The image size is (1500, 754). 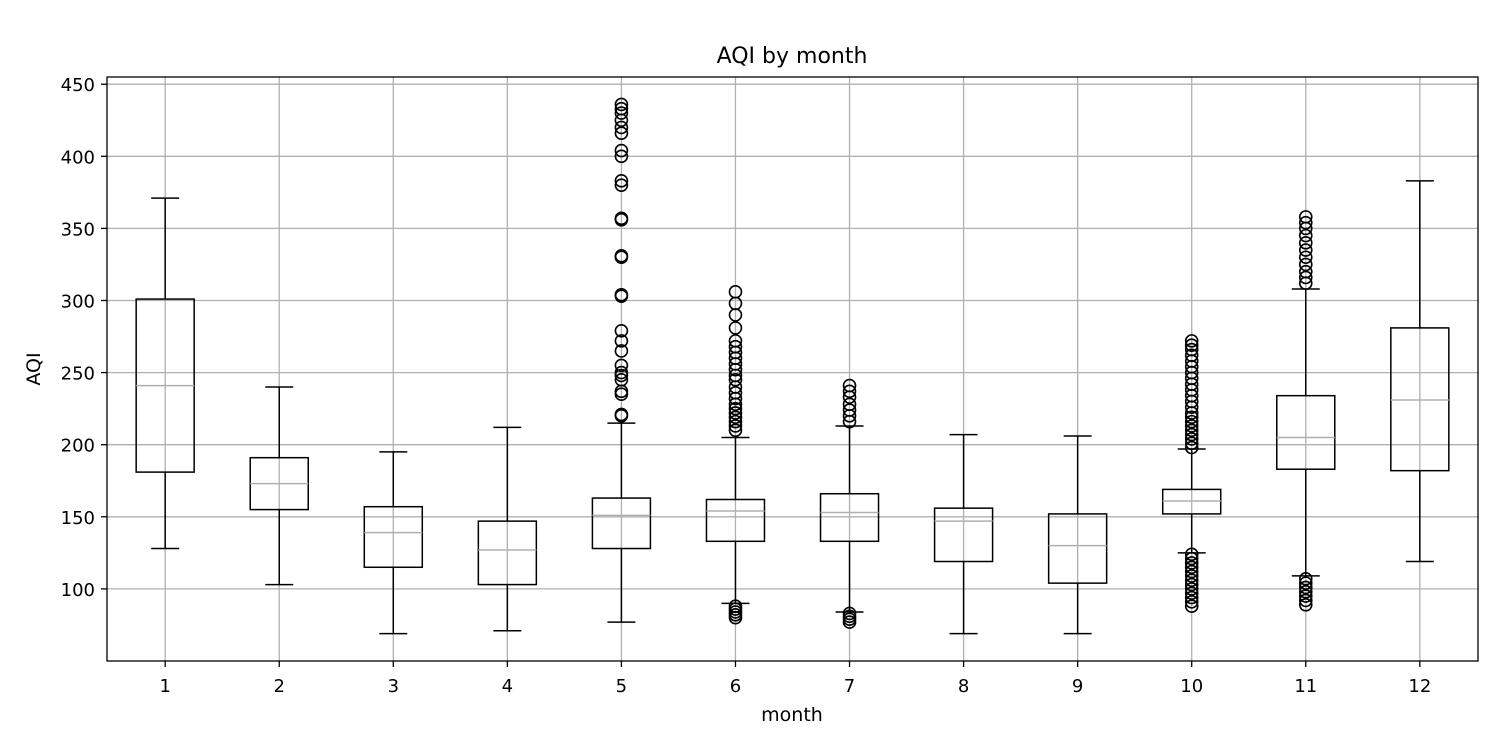 What do you see at coordinates (78, 229) in the screenshot?
I see `y-tick-label: 350` at bounding box center [78, 229].